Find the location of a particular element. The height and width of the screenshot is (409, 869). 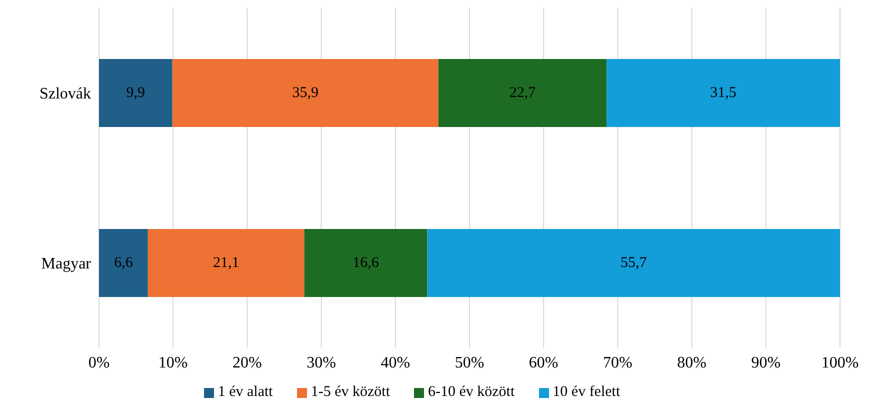

data-label: 22,7 is located at coordinates (522, 93).